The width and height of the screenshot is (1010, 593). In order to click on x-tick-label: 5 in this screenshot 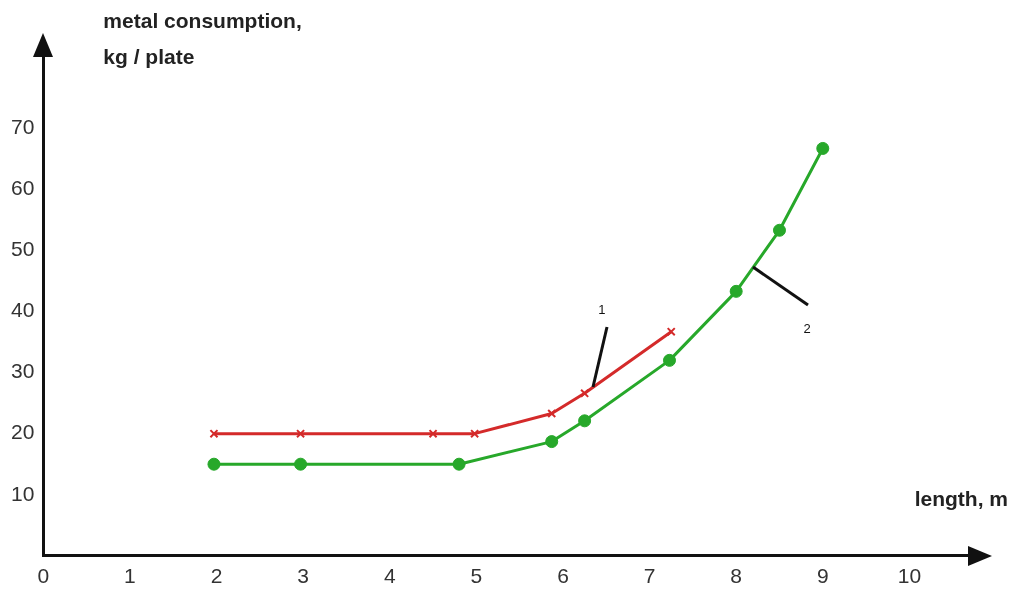, I will do `click(476, 576)`.